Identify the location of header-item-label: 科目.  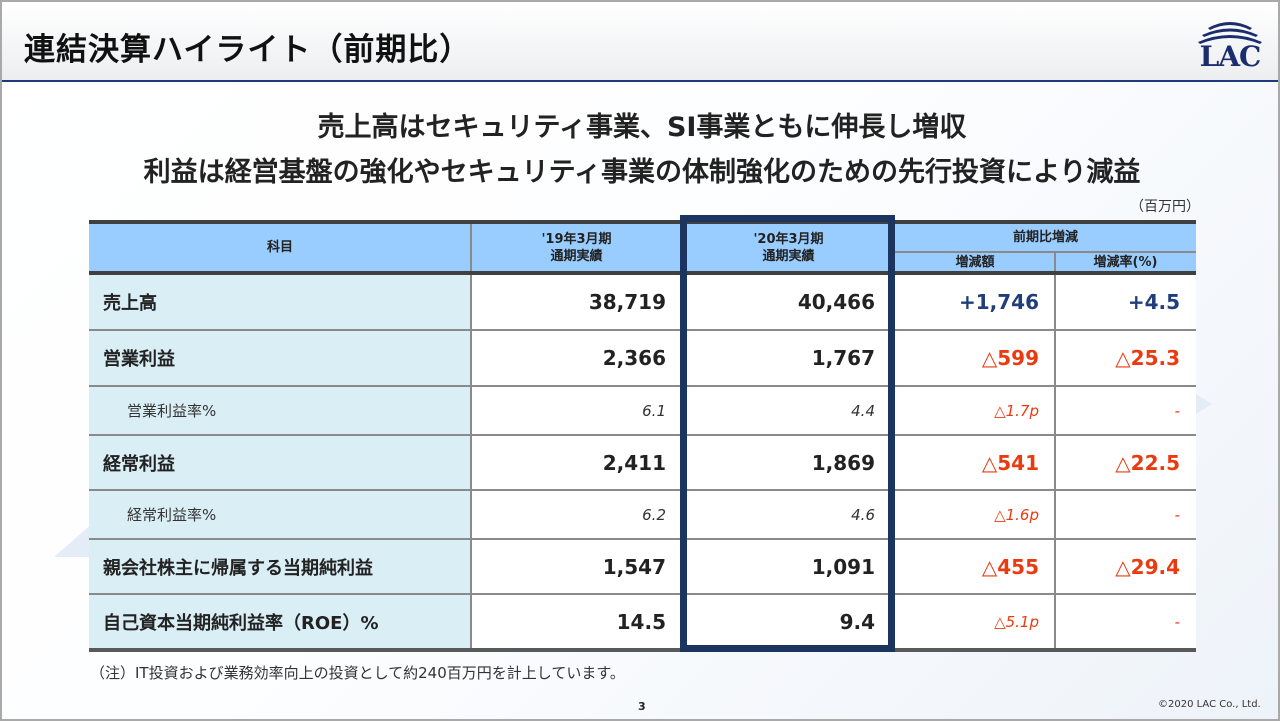
(279, 247).